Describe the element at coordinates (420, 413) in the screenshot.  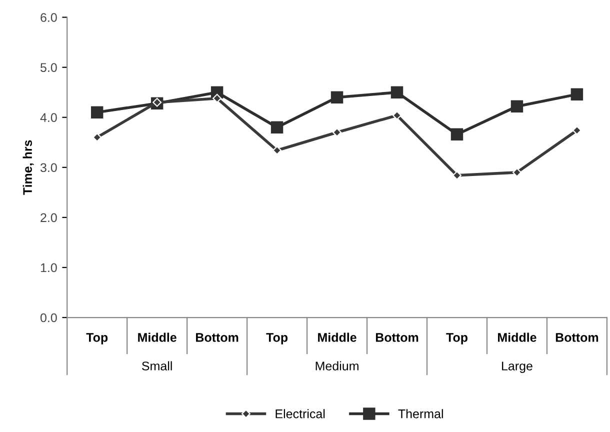
I see `legend-label: Thermal` at that location.